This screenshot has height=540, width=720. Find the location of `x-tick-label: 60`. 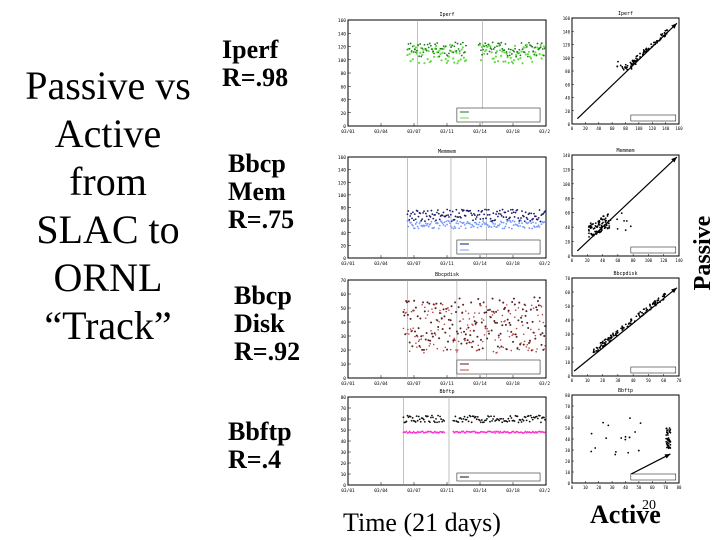

x-tick-label: 60 is located at coordinates (617, 260).